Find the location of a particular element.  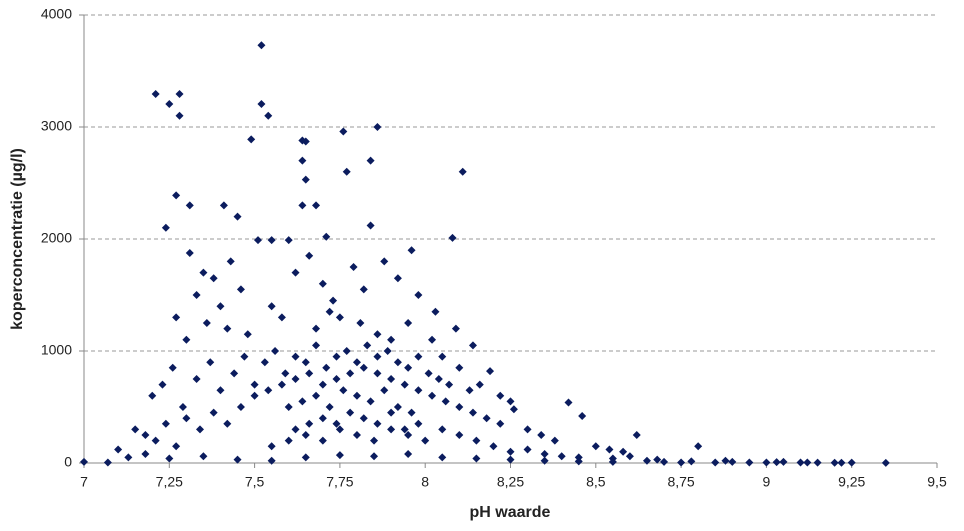

y-tick-label: 4000 is located at coordinates (56, 14).